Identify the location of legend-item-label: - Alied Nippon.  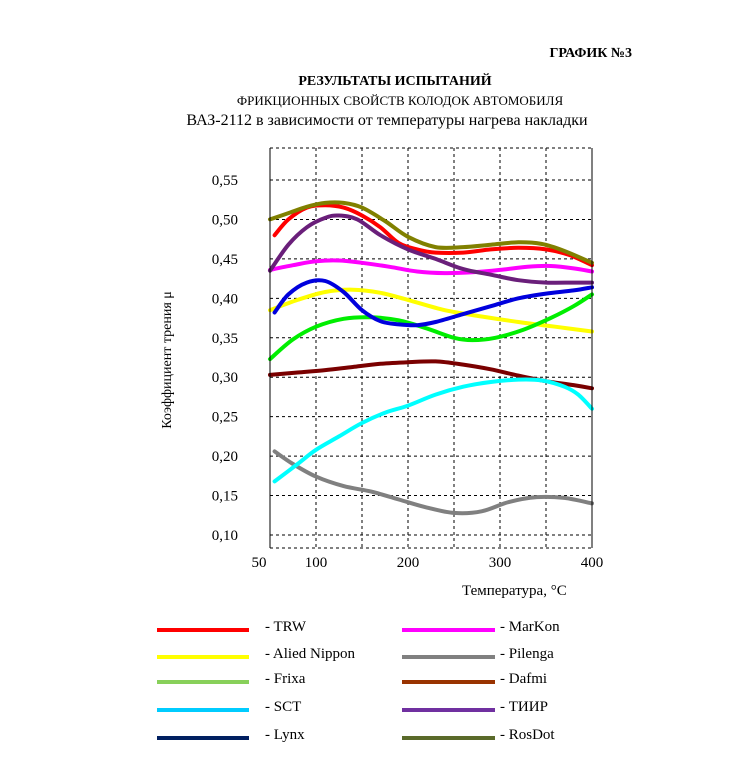
(310, 654).